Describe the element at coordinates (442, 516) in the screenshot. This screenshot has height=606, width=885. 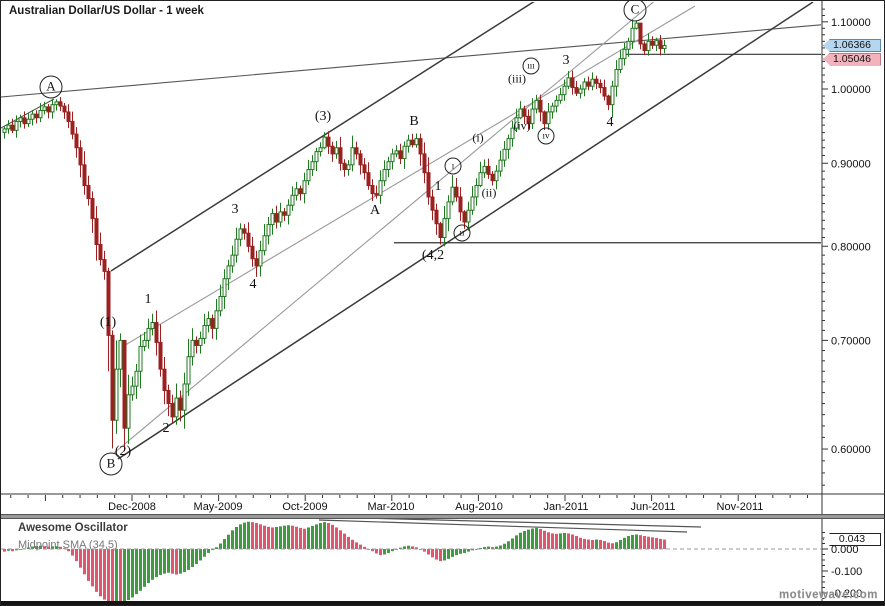
I see `panel-separator` at that location.